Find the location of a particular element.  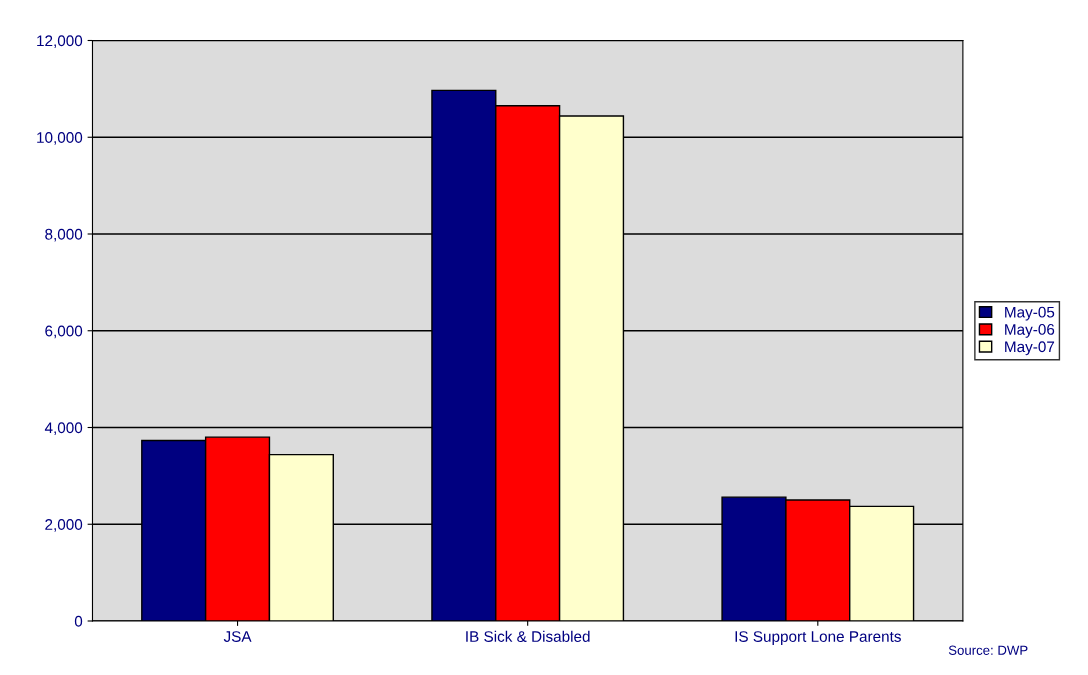

y-tick-label: 2,000 is located at coordinates (64, 525).